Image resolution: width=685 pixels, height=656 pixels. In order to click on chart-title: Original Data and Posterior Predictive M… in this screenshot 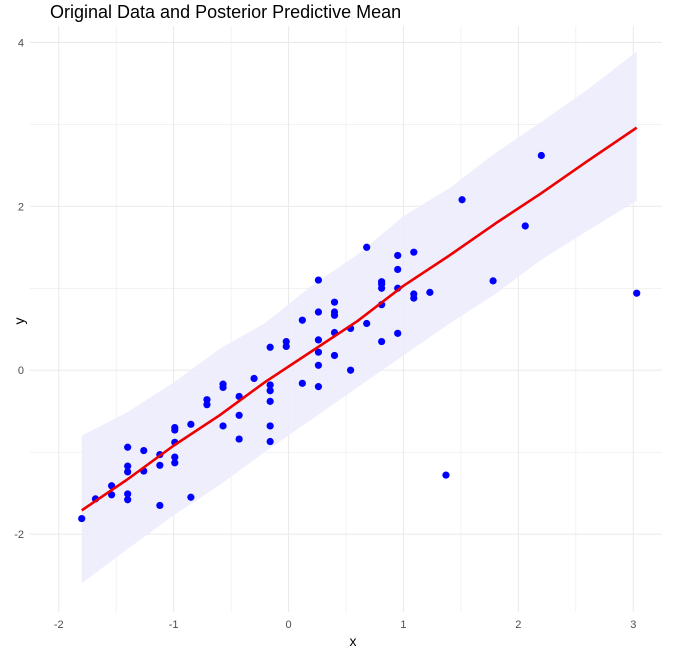, I will do `click(226, 12)`.